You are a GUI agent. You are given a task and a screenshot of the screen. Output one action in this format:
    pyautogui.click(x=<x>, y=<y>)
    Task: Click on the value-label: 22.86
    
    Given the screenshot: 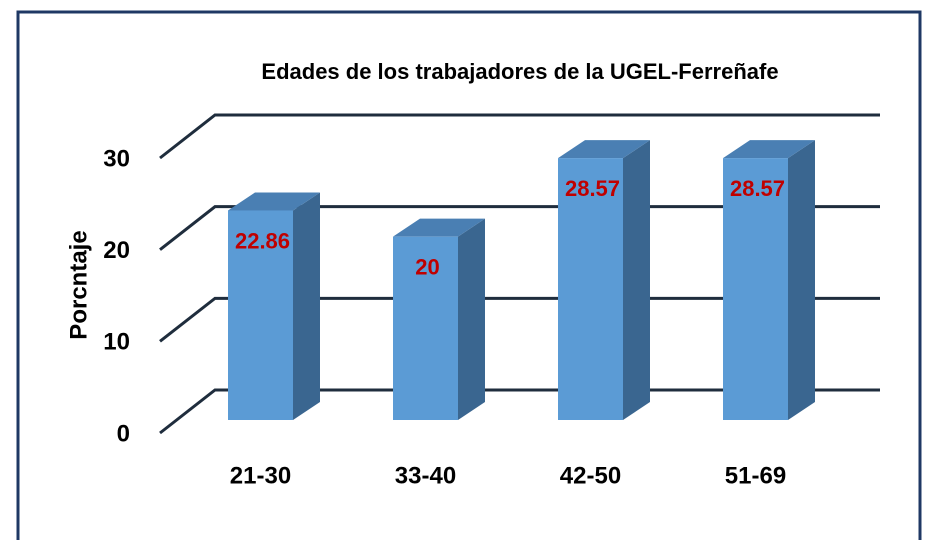 What is the action you would take?
    pyautogui.click(x=262, y=240)
    